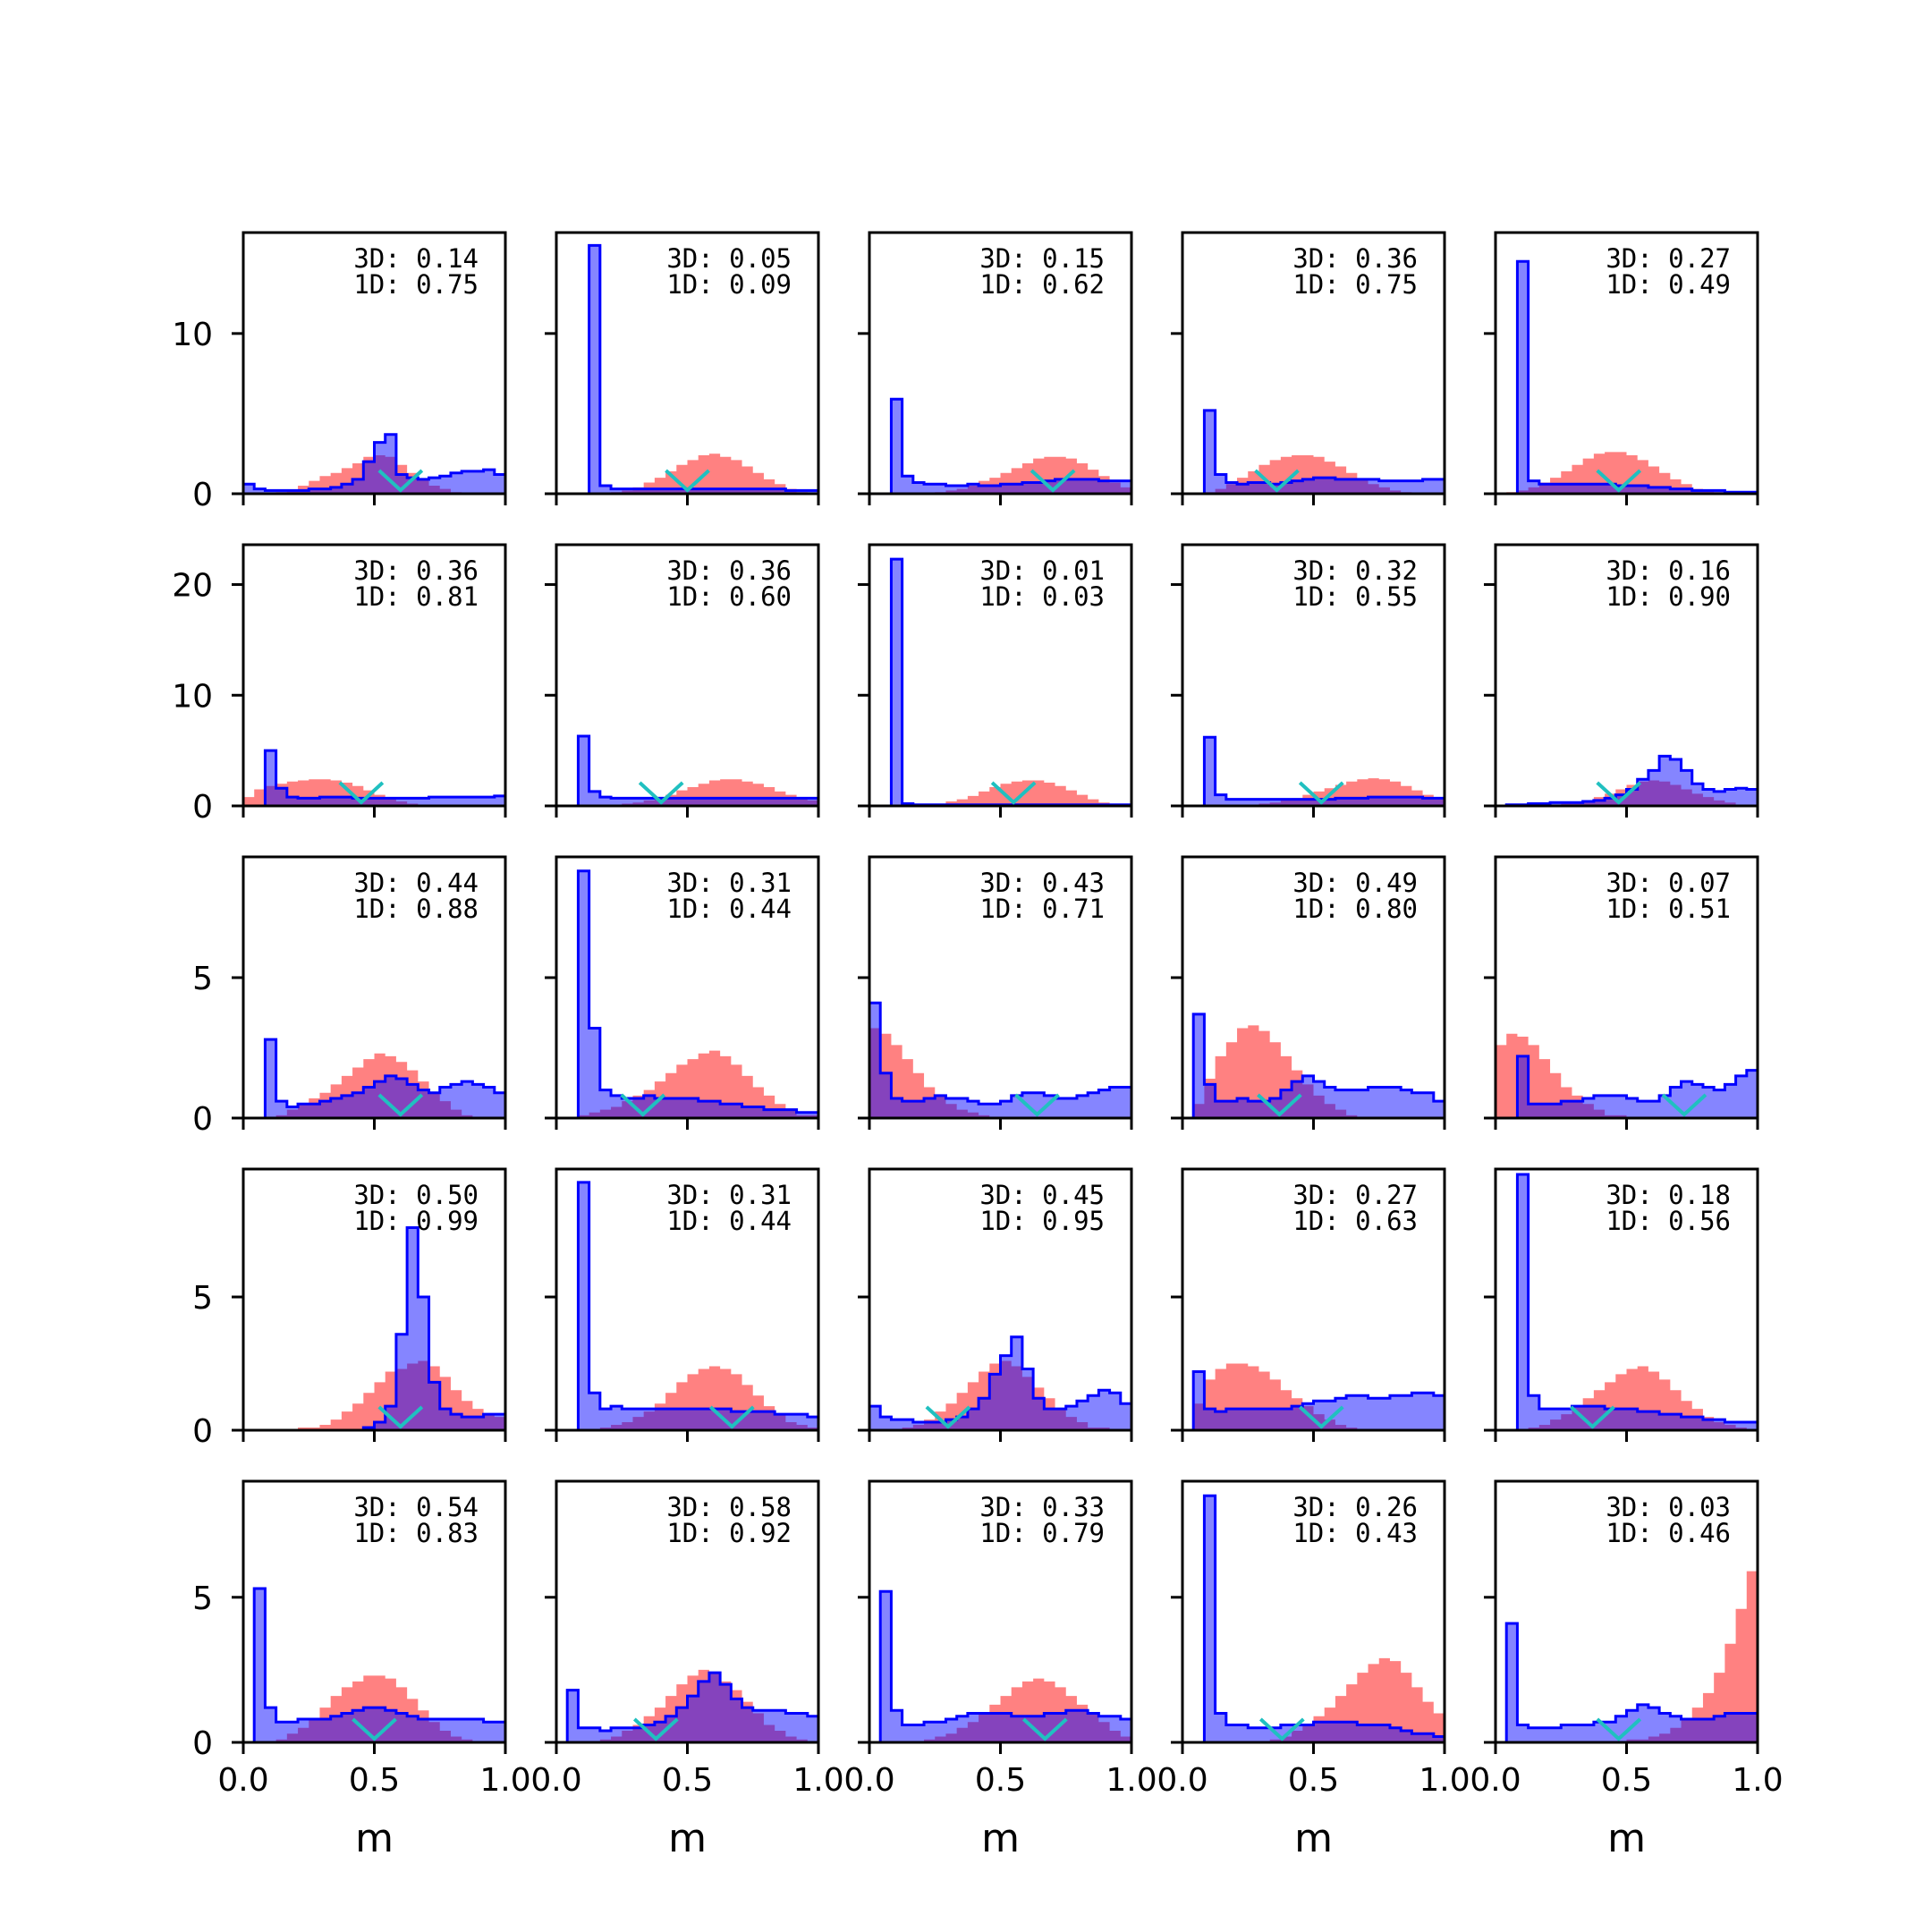 This screenshot has height=1932, width=1932. I want to click on annotation-3d: 3D: 0.18, so click(1668, 1195).